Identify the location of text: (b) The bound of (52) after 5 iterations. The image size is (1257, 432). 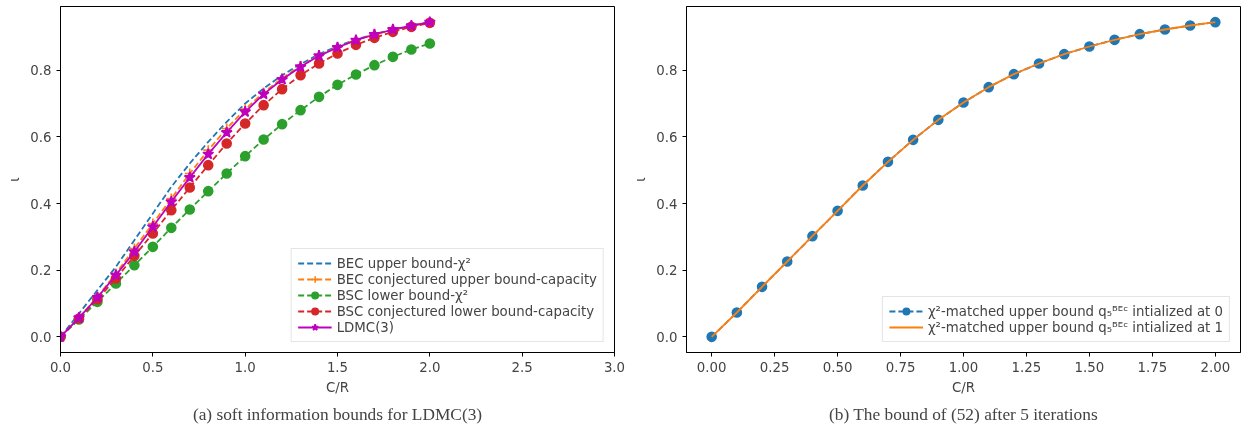
(963, 414).